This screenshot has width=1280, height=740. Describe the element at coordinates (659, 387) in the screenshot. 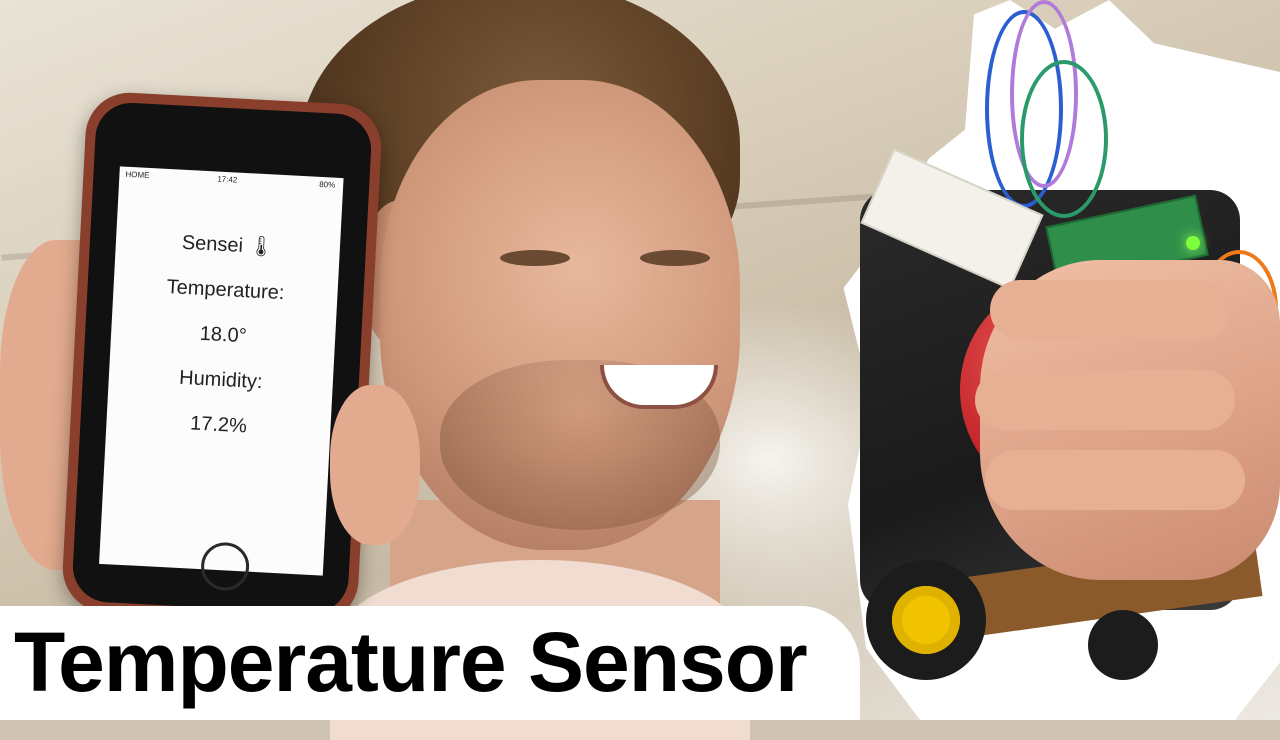

I see `person-smile` at that location.